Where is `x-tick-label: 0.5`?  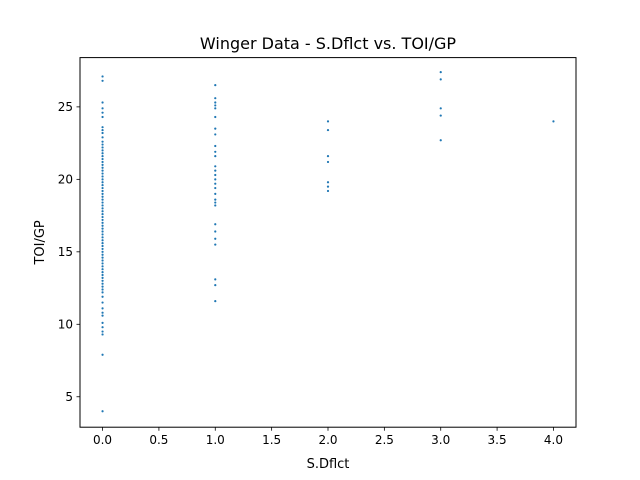
x-tick-label: 0.5 is located at coordinates (158, 440).